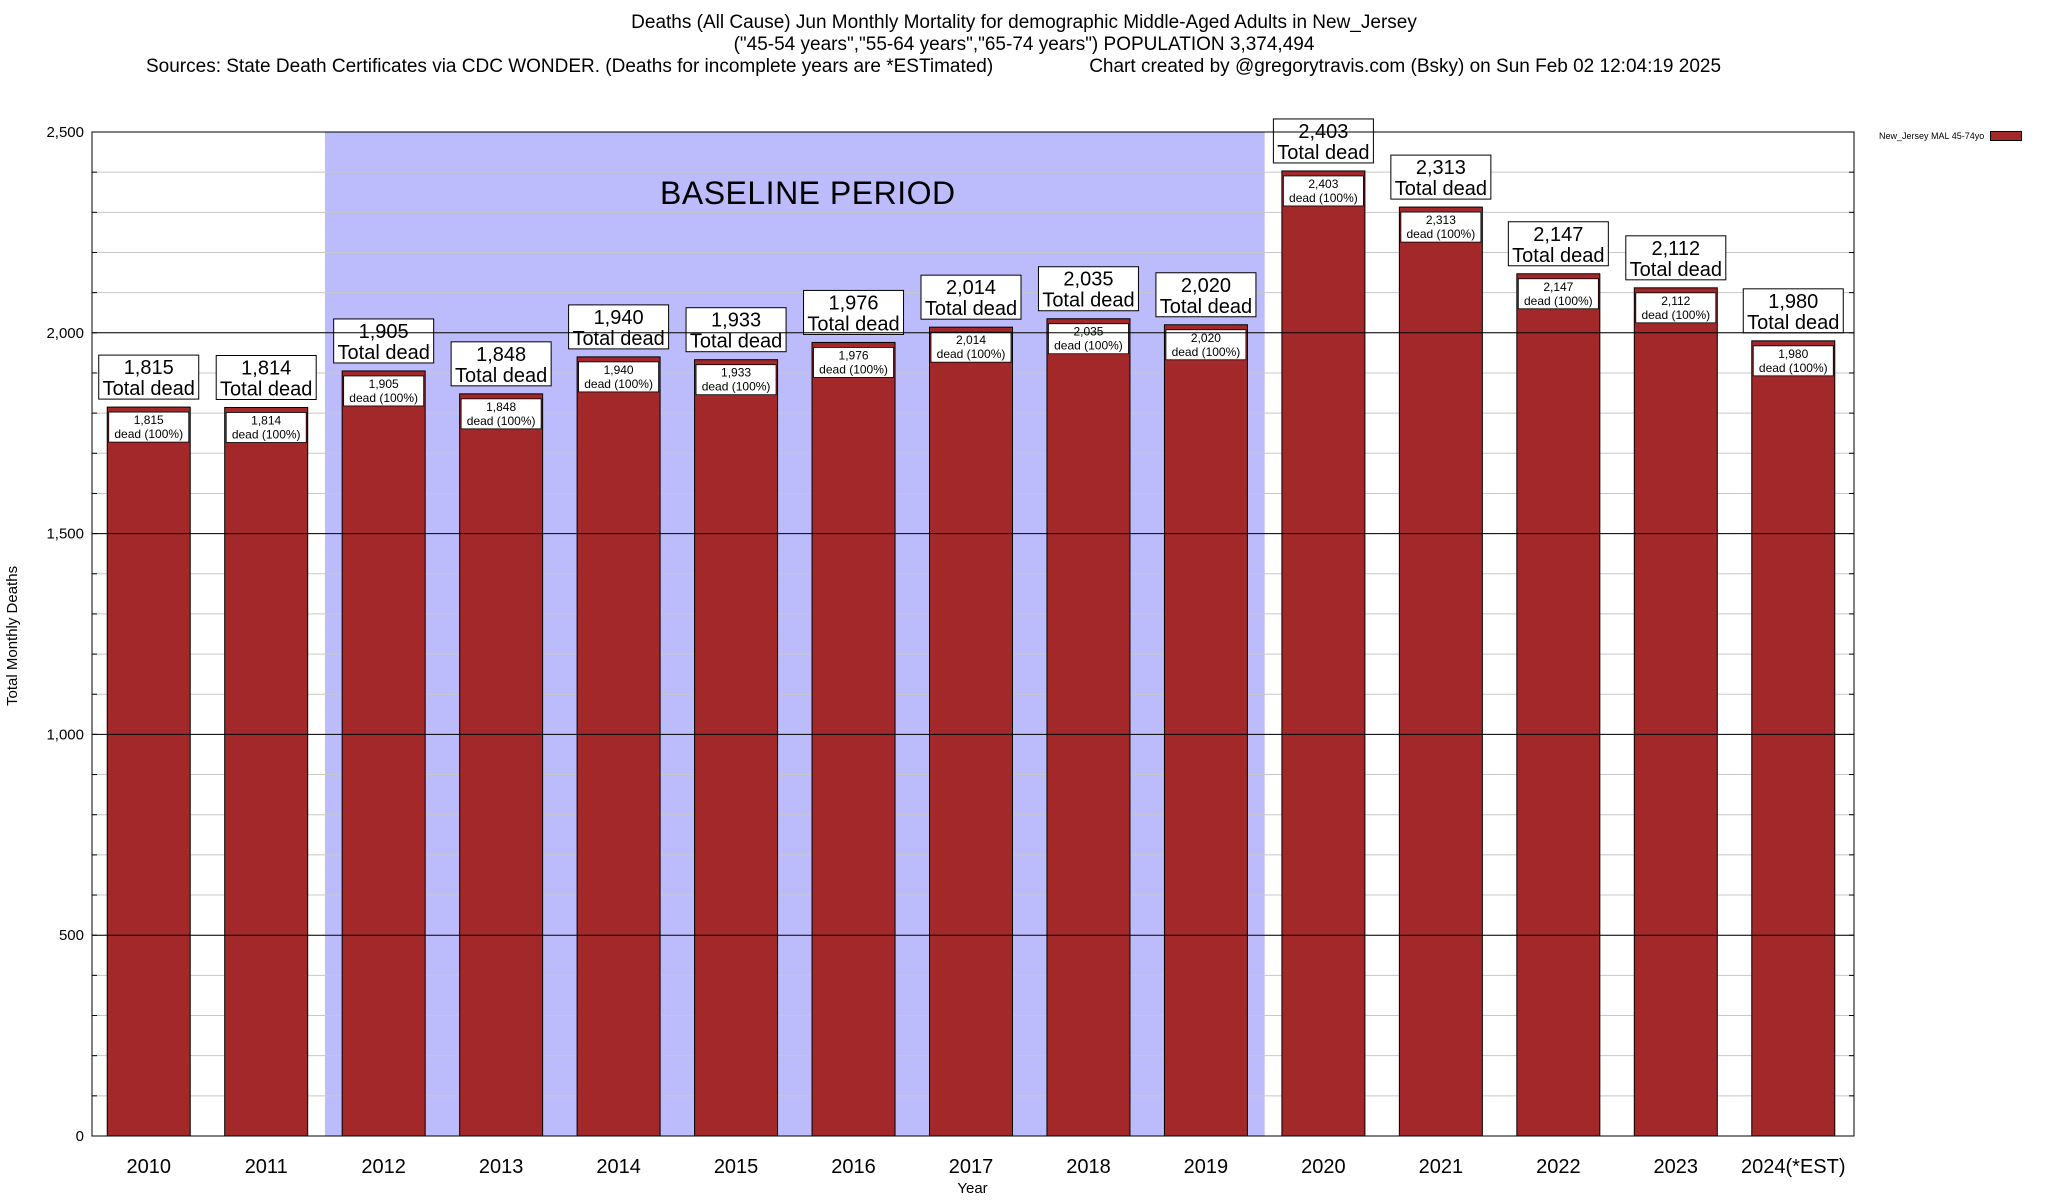  I want to click on x-tick-label: 2023, so click(1676, 1167).